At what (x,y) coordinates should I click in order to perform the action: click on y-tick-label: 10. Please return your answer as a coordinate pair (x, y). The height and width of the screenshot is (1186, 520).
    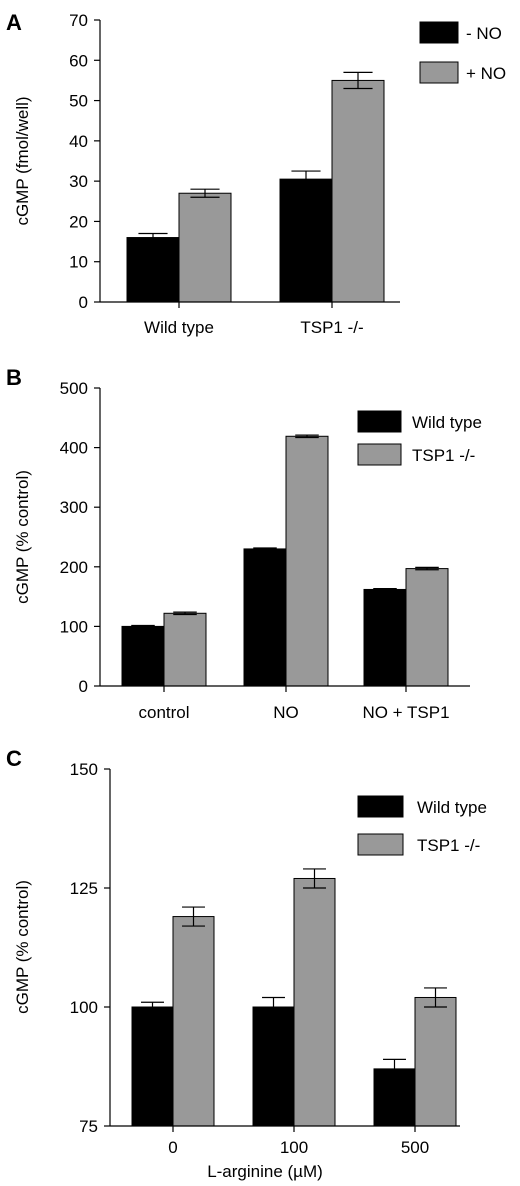
    Looking at the image, I should click on (78, 262).